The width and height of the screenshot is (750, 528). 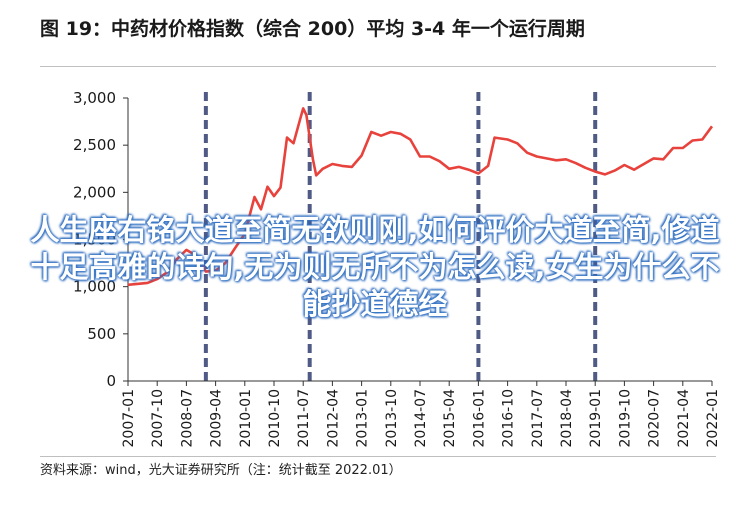 What do you see at coordinates (378, 456) in the screenshot?
I see `source-divider` at bounding box center [378, 456].